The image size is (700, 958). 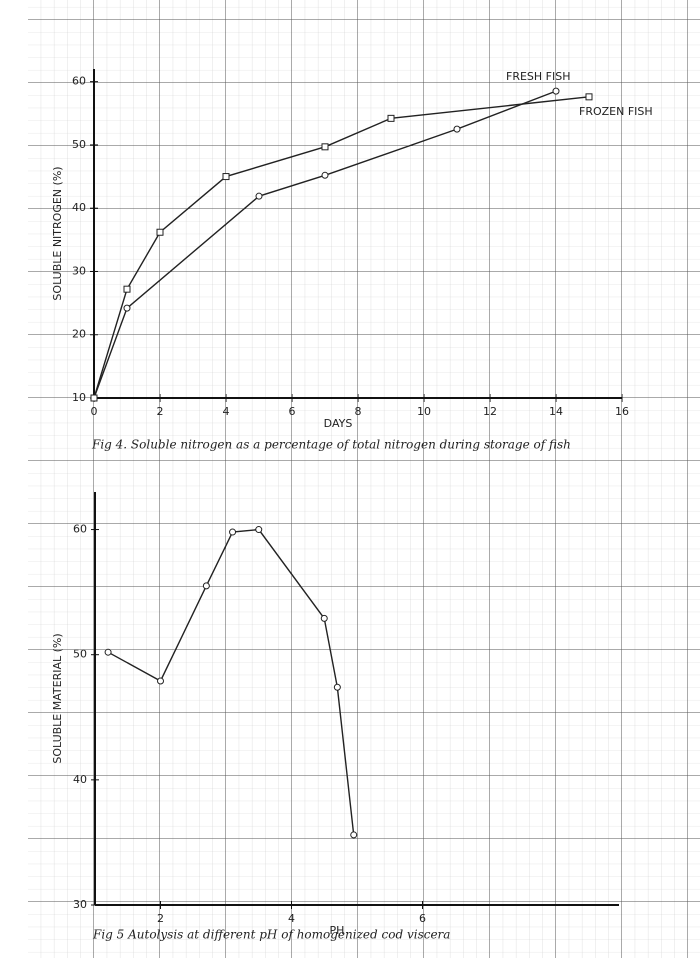 I want to click on series-label: FRESH FISH, so click(x=538, y=76).